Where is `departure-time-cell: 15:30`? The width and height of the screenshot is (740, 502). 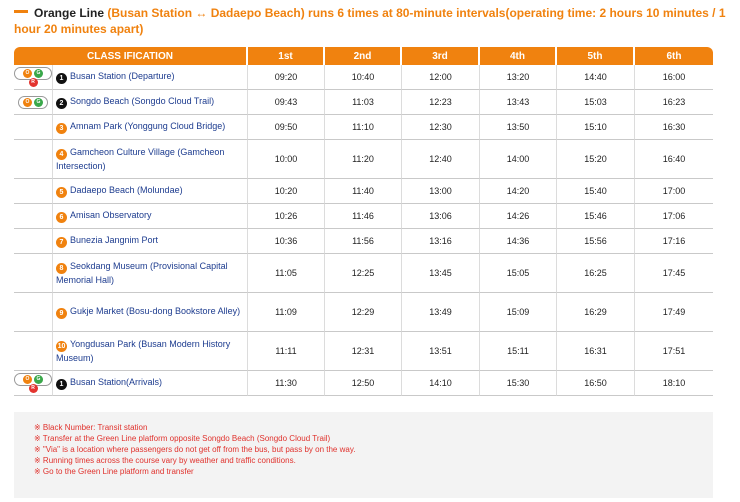 departure-time-cell: 15:30 is located at coordinates (518, 383).